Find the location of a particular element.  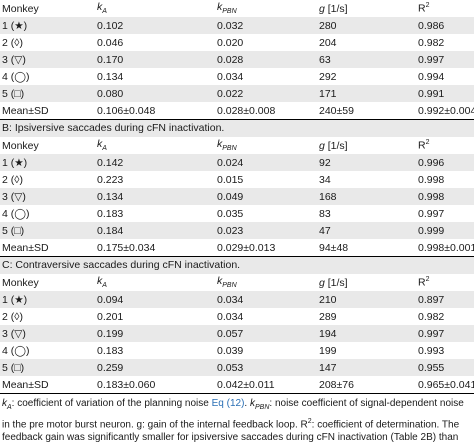

table-row: 4 (◯) 0.183 0.035 83 0.997 is located at coordinates (237, 213).